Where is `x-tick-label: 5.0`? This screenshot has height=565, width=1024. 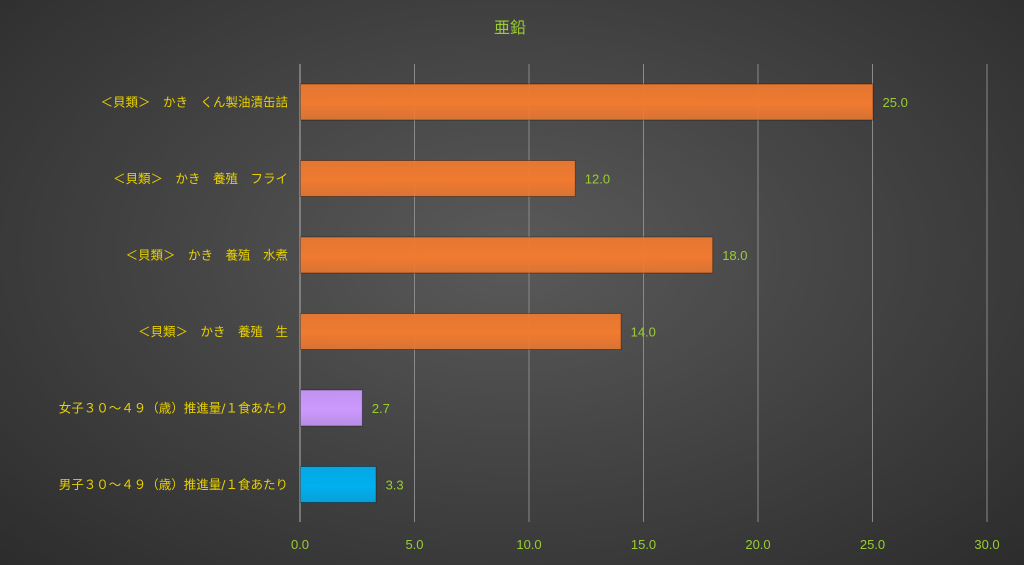
x-tick-label: 5.0 is located at coordinates (414, 544).